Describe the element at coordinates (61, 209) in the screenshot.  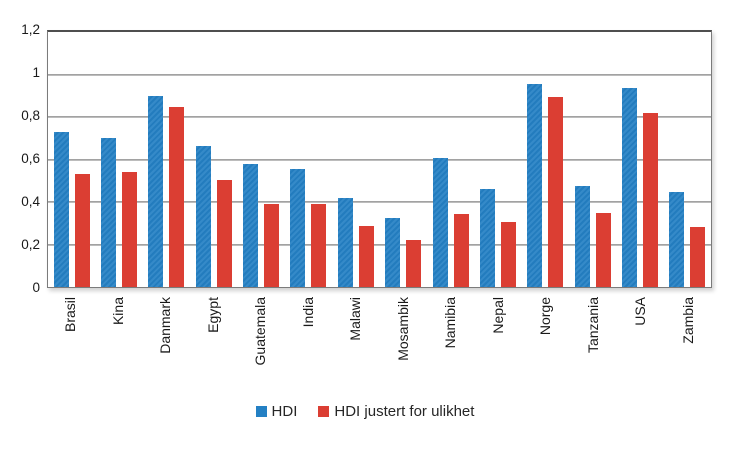
I see `bar-hdi-brasil` at that location.